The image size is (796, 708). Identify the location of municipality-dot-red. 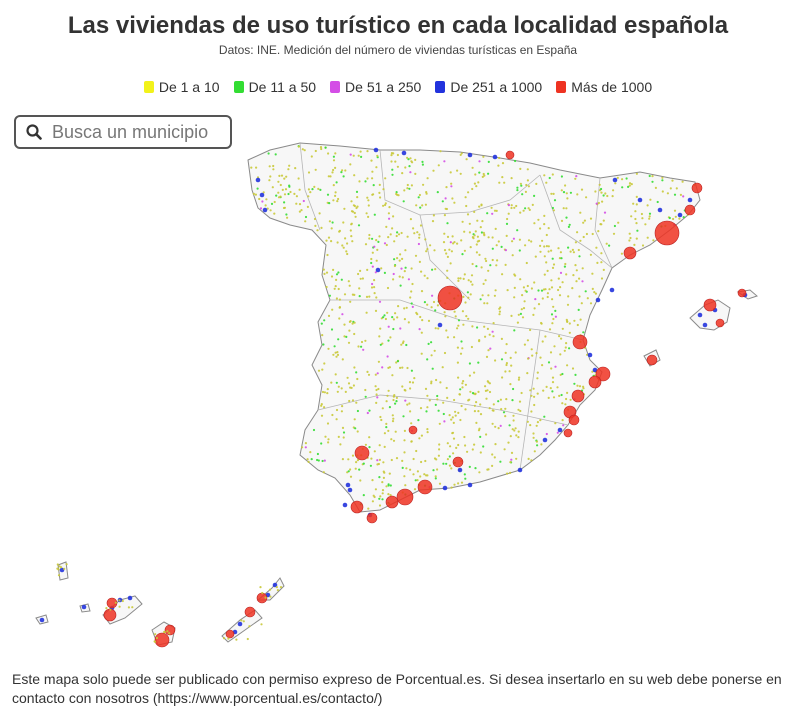
(652, 360).